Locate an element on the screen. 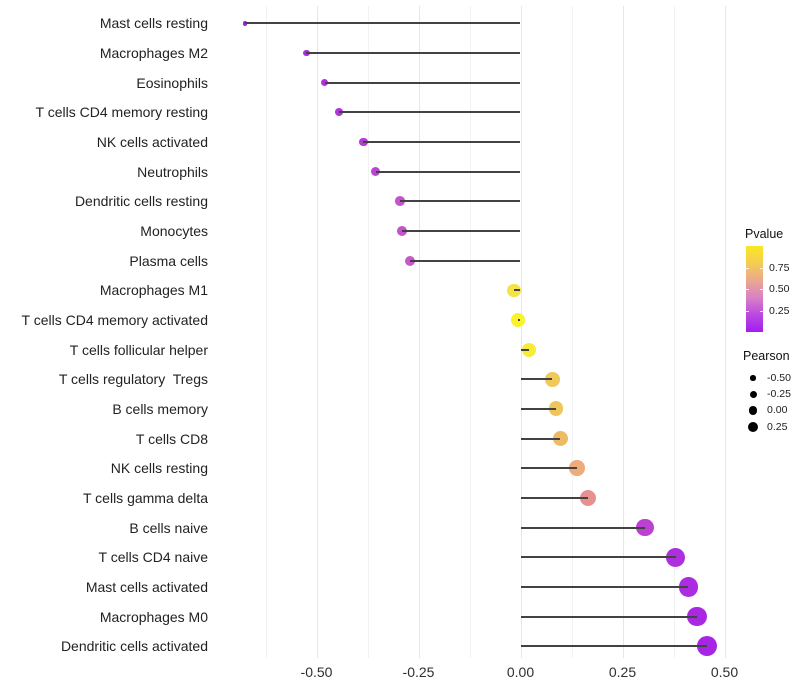 The width and height of the screenshot is (800, 700). x-axis-tick-label: -0.50 is located at coordinates (316, 672).